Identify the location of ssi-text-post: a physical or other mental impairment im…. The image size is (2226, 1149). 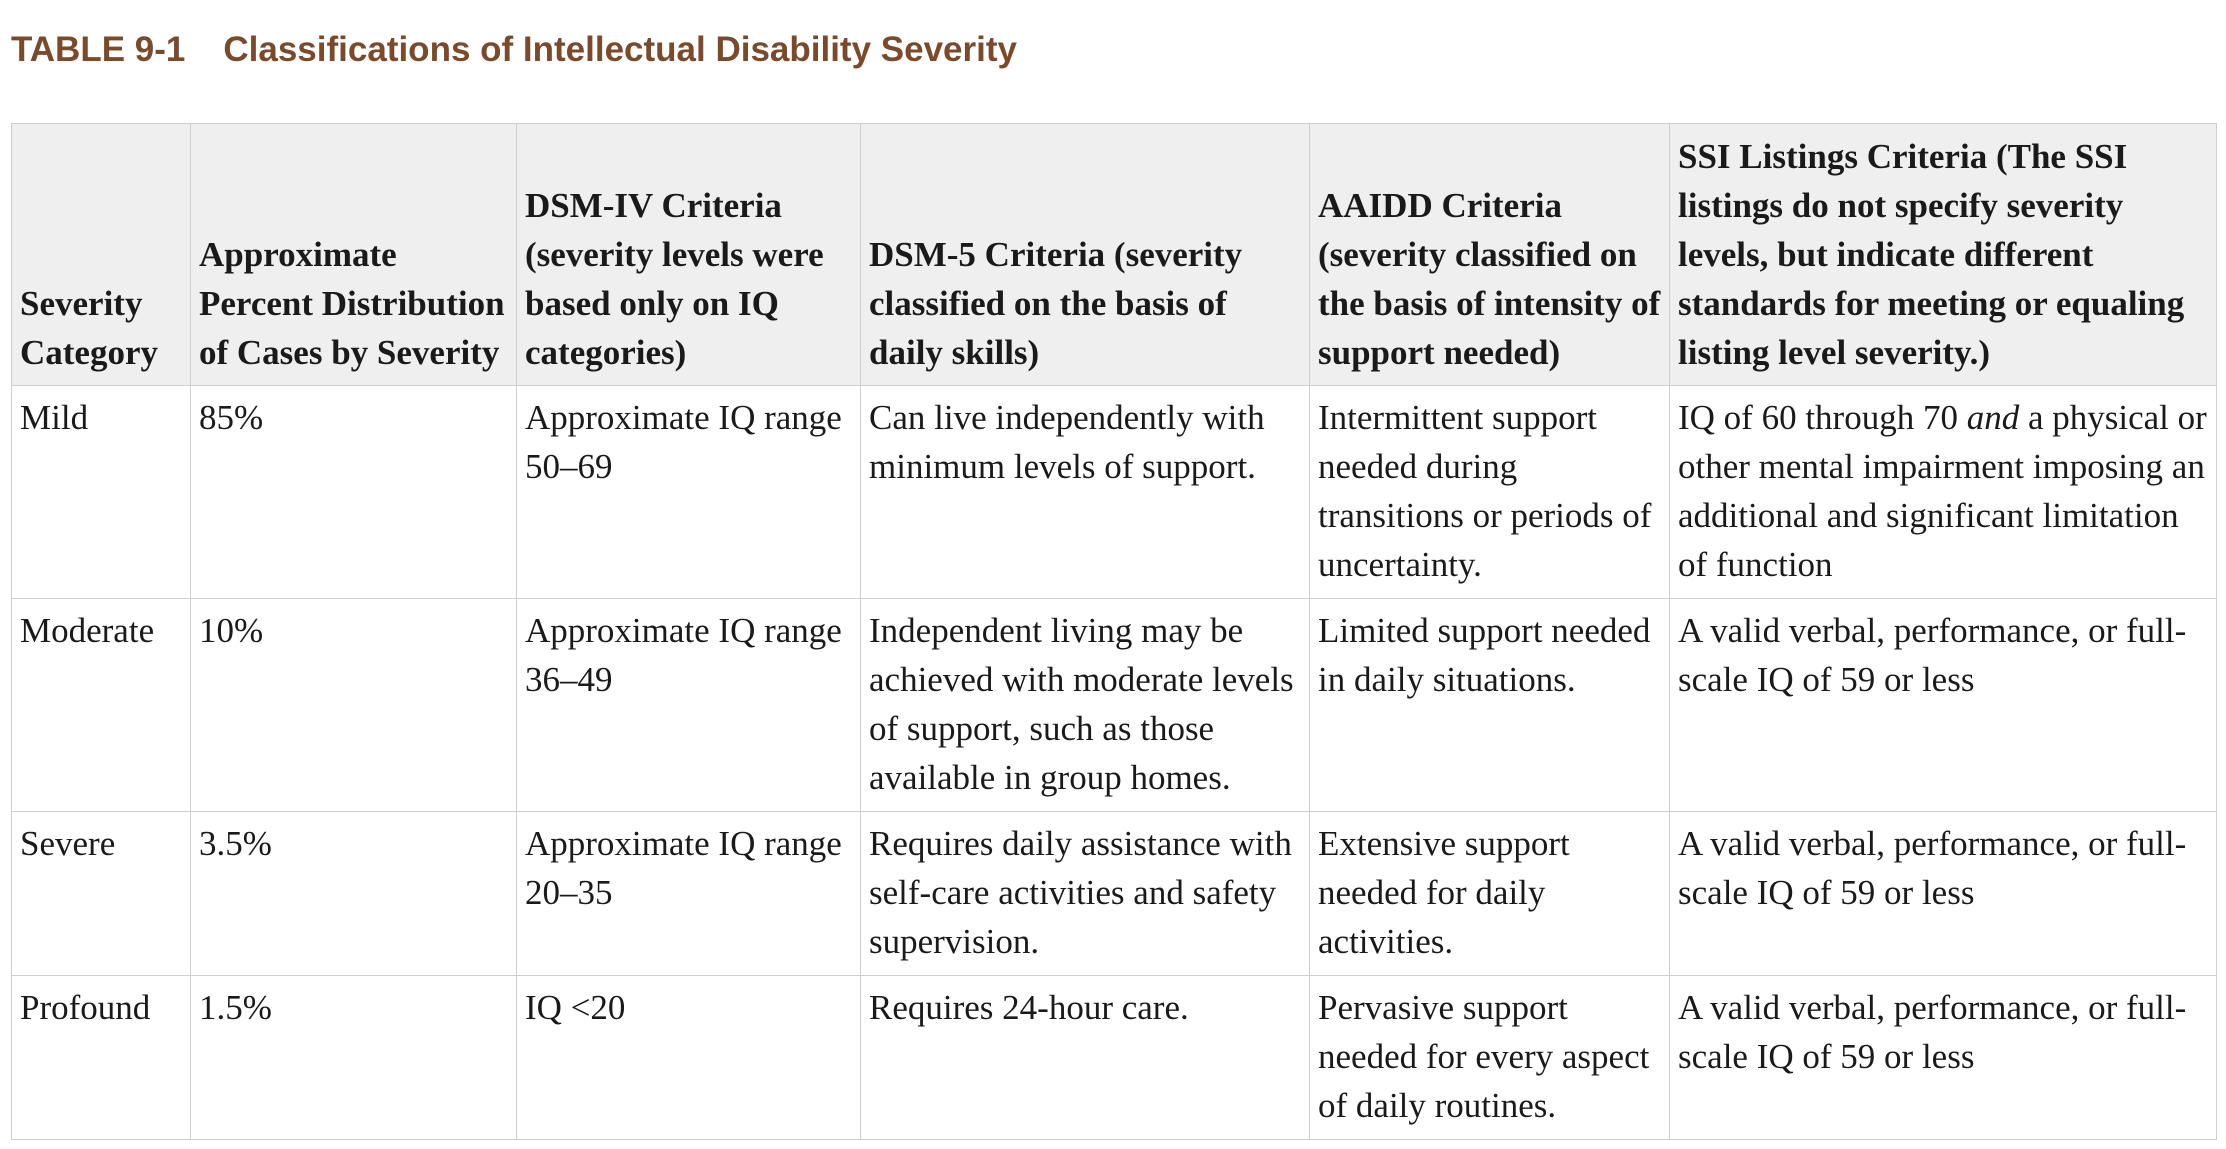
(1942, 491).